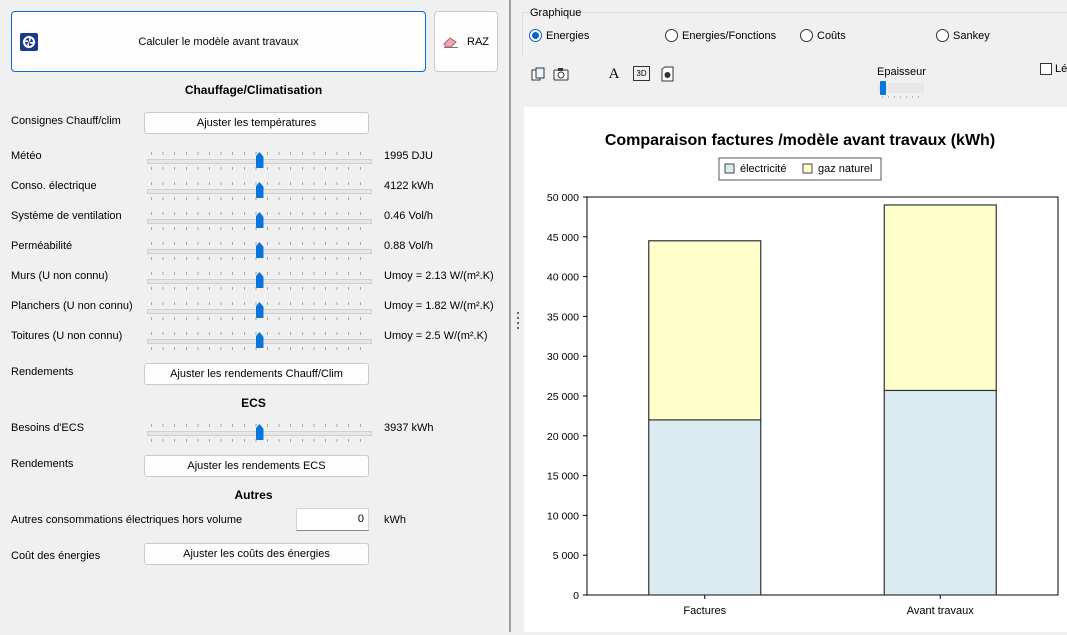  What do you see at coordinates (478, 42) in the screenshot?
I see `raz-label: RAZ` at bounding box center [478, 42].